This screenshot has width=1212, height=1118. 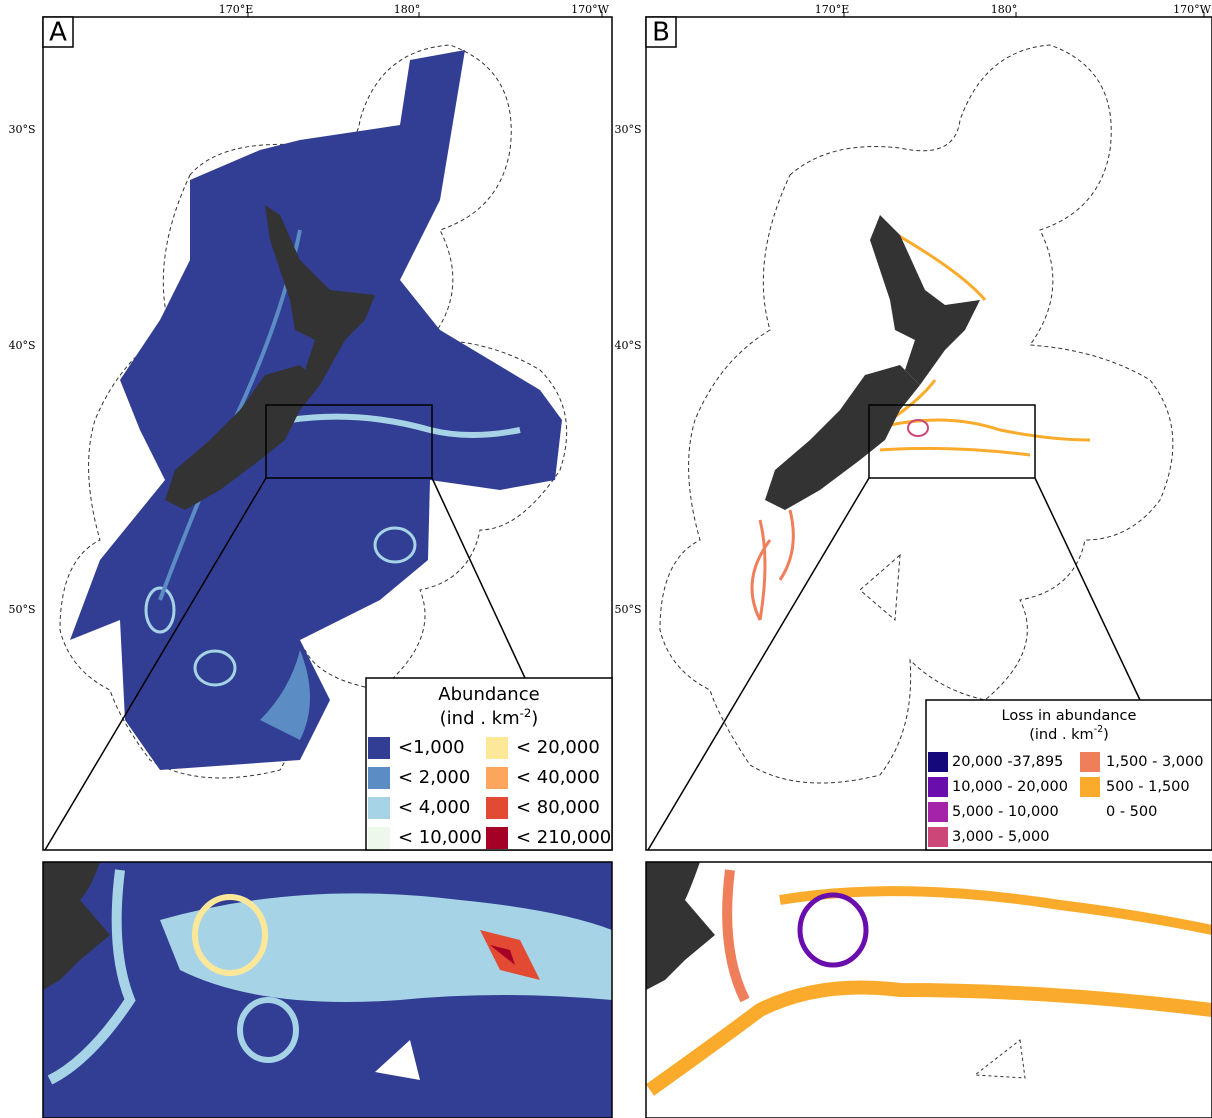 I want to click on legend-label: < 40,000, so click(x=558, y=777).